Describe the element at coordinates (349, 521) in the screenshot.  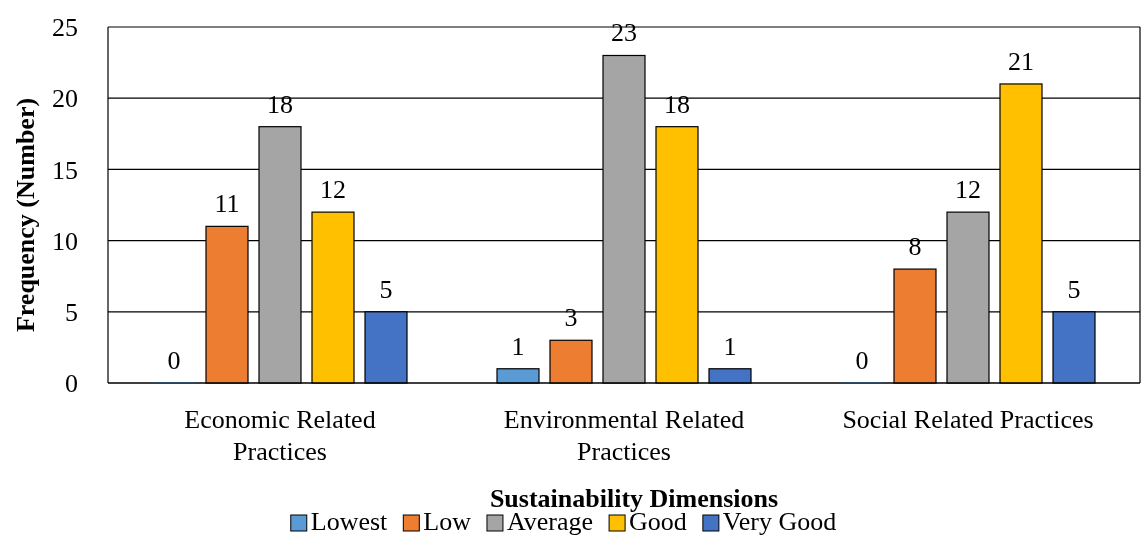
I see `legend-label: Lowest` at that location.